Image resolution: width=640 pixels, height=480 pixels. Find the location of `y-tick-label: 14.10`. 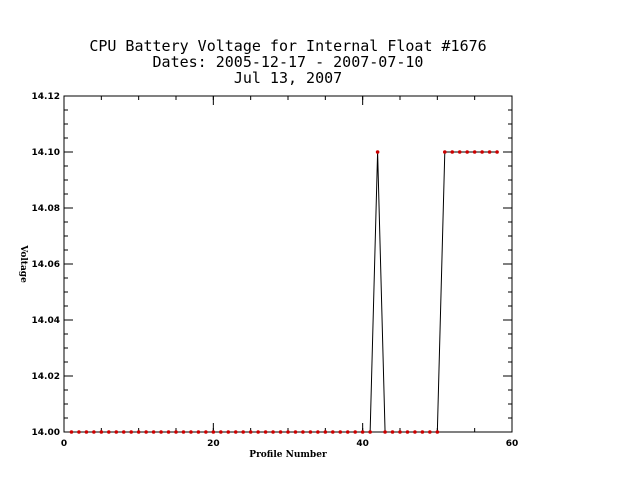

y-tick-label: 14.10 is located at coordinates (46, 153).